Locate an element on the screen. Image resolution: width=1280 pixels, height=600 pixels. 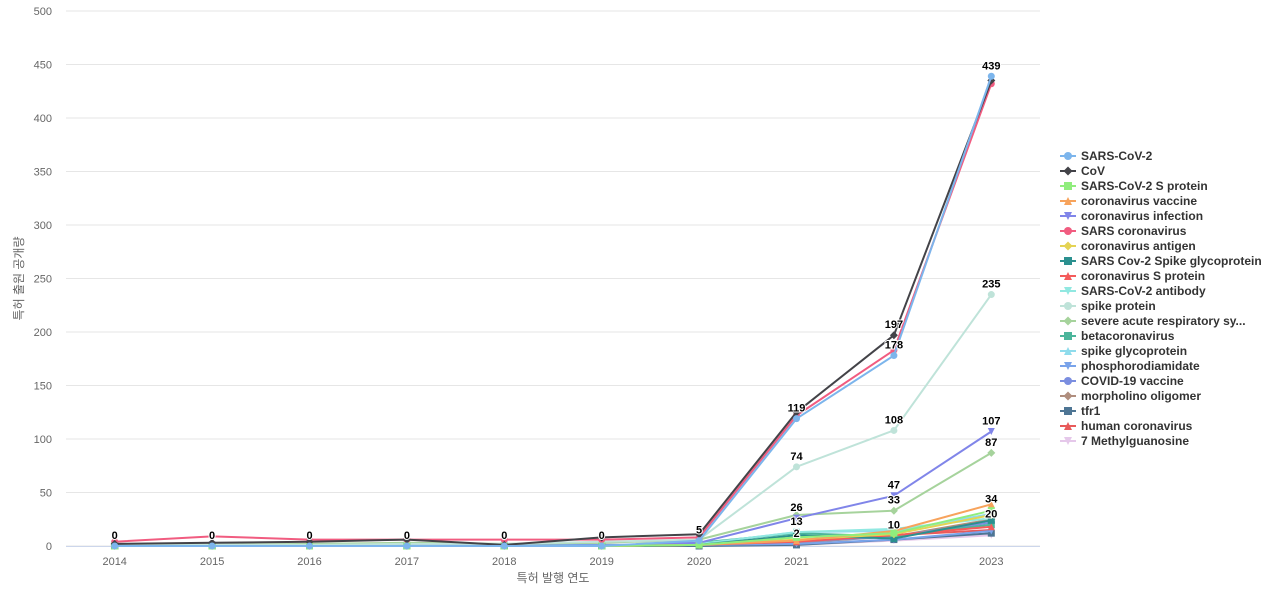
data-label: 26 is located at coordinates (796, 508).